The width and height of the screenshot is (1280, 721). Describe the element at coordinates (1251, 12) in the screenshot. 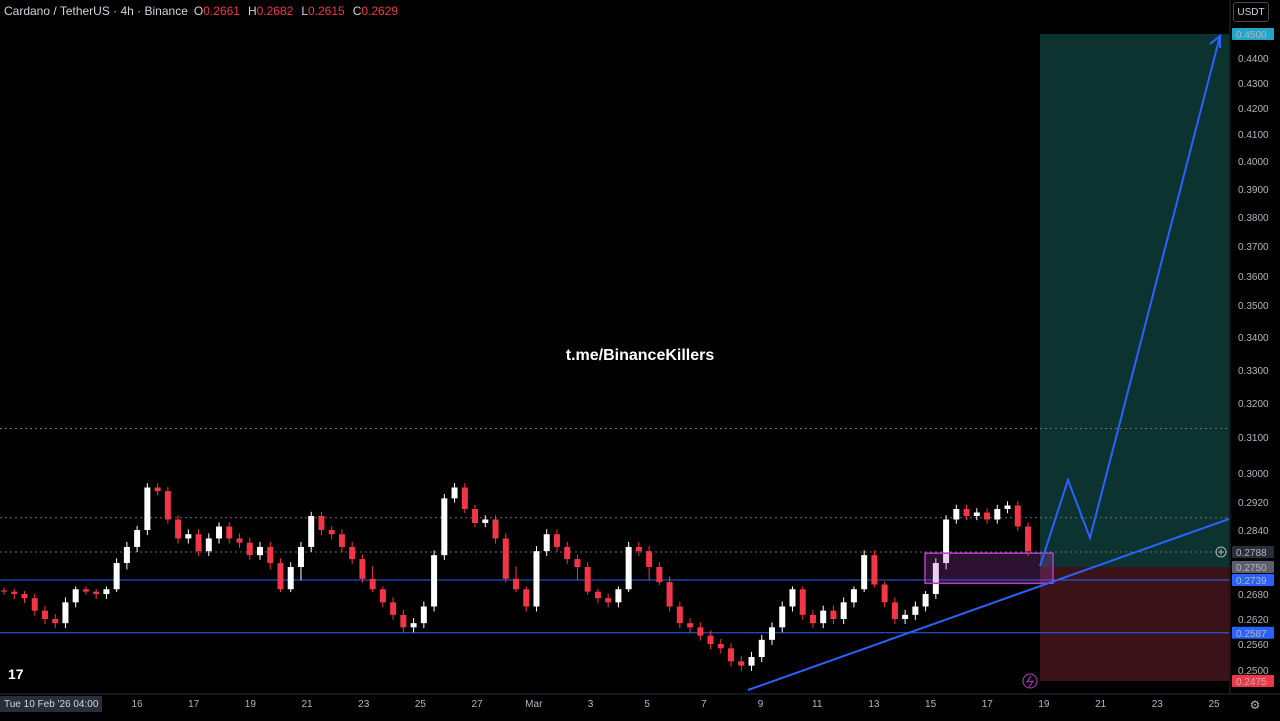

I see `currency-selector-button: USDT` at that location.